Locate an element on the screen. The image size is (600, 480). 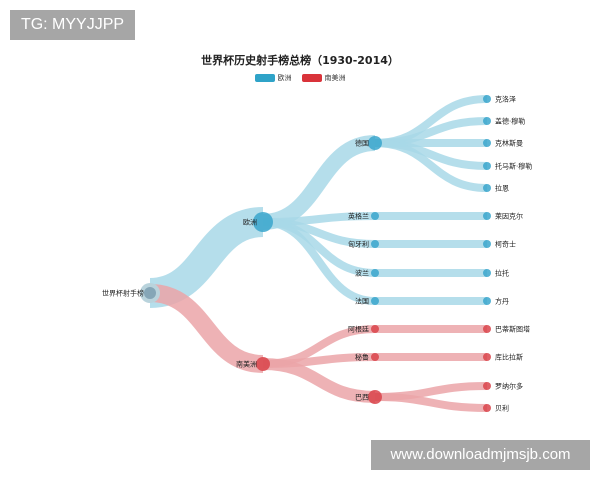
player-label: 柯奇士 is located at coordinates (505, 244).